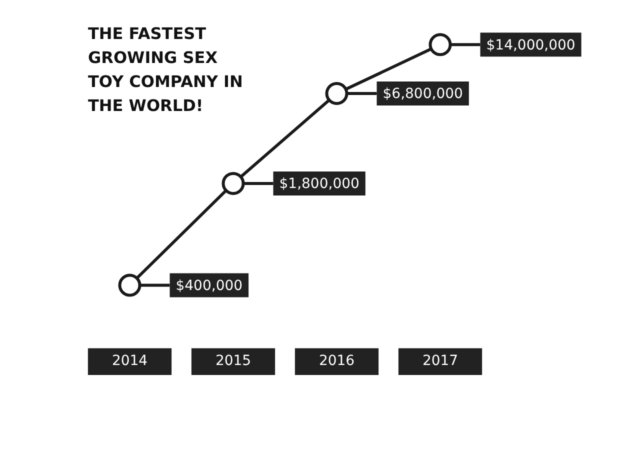 Image resolution: width=642 pixels, height=465 pixels. What do you see at coordinates (209, 286) in the screenshot?
I see `data-label: $400,000` at bounding box center [209, 286].